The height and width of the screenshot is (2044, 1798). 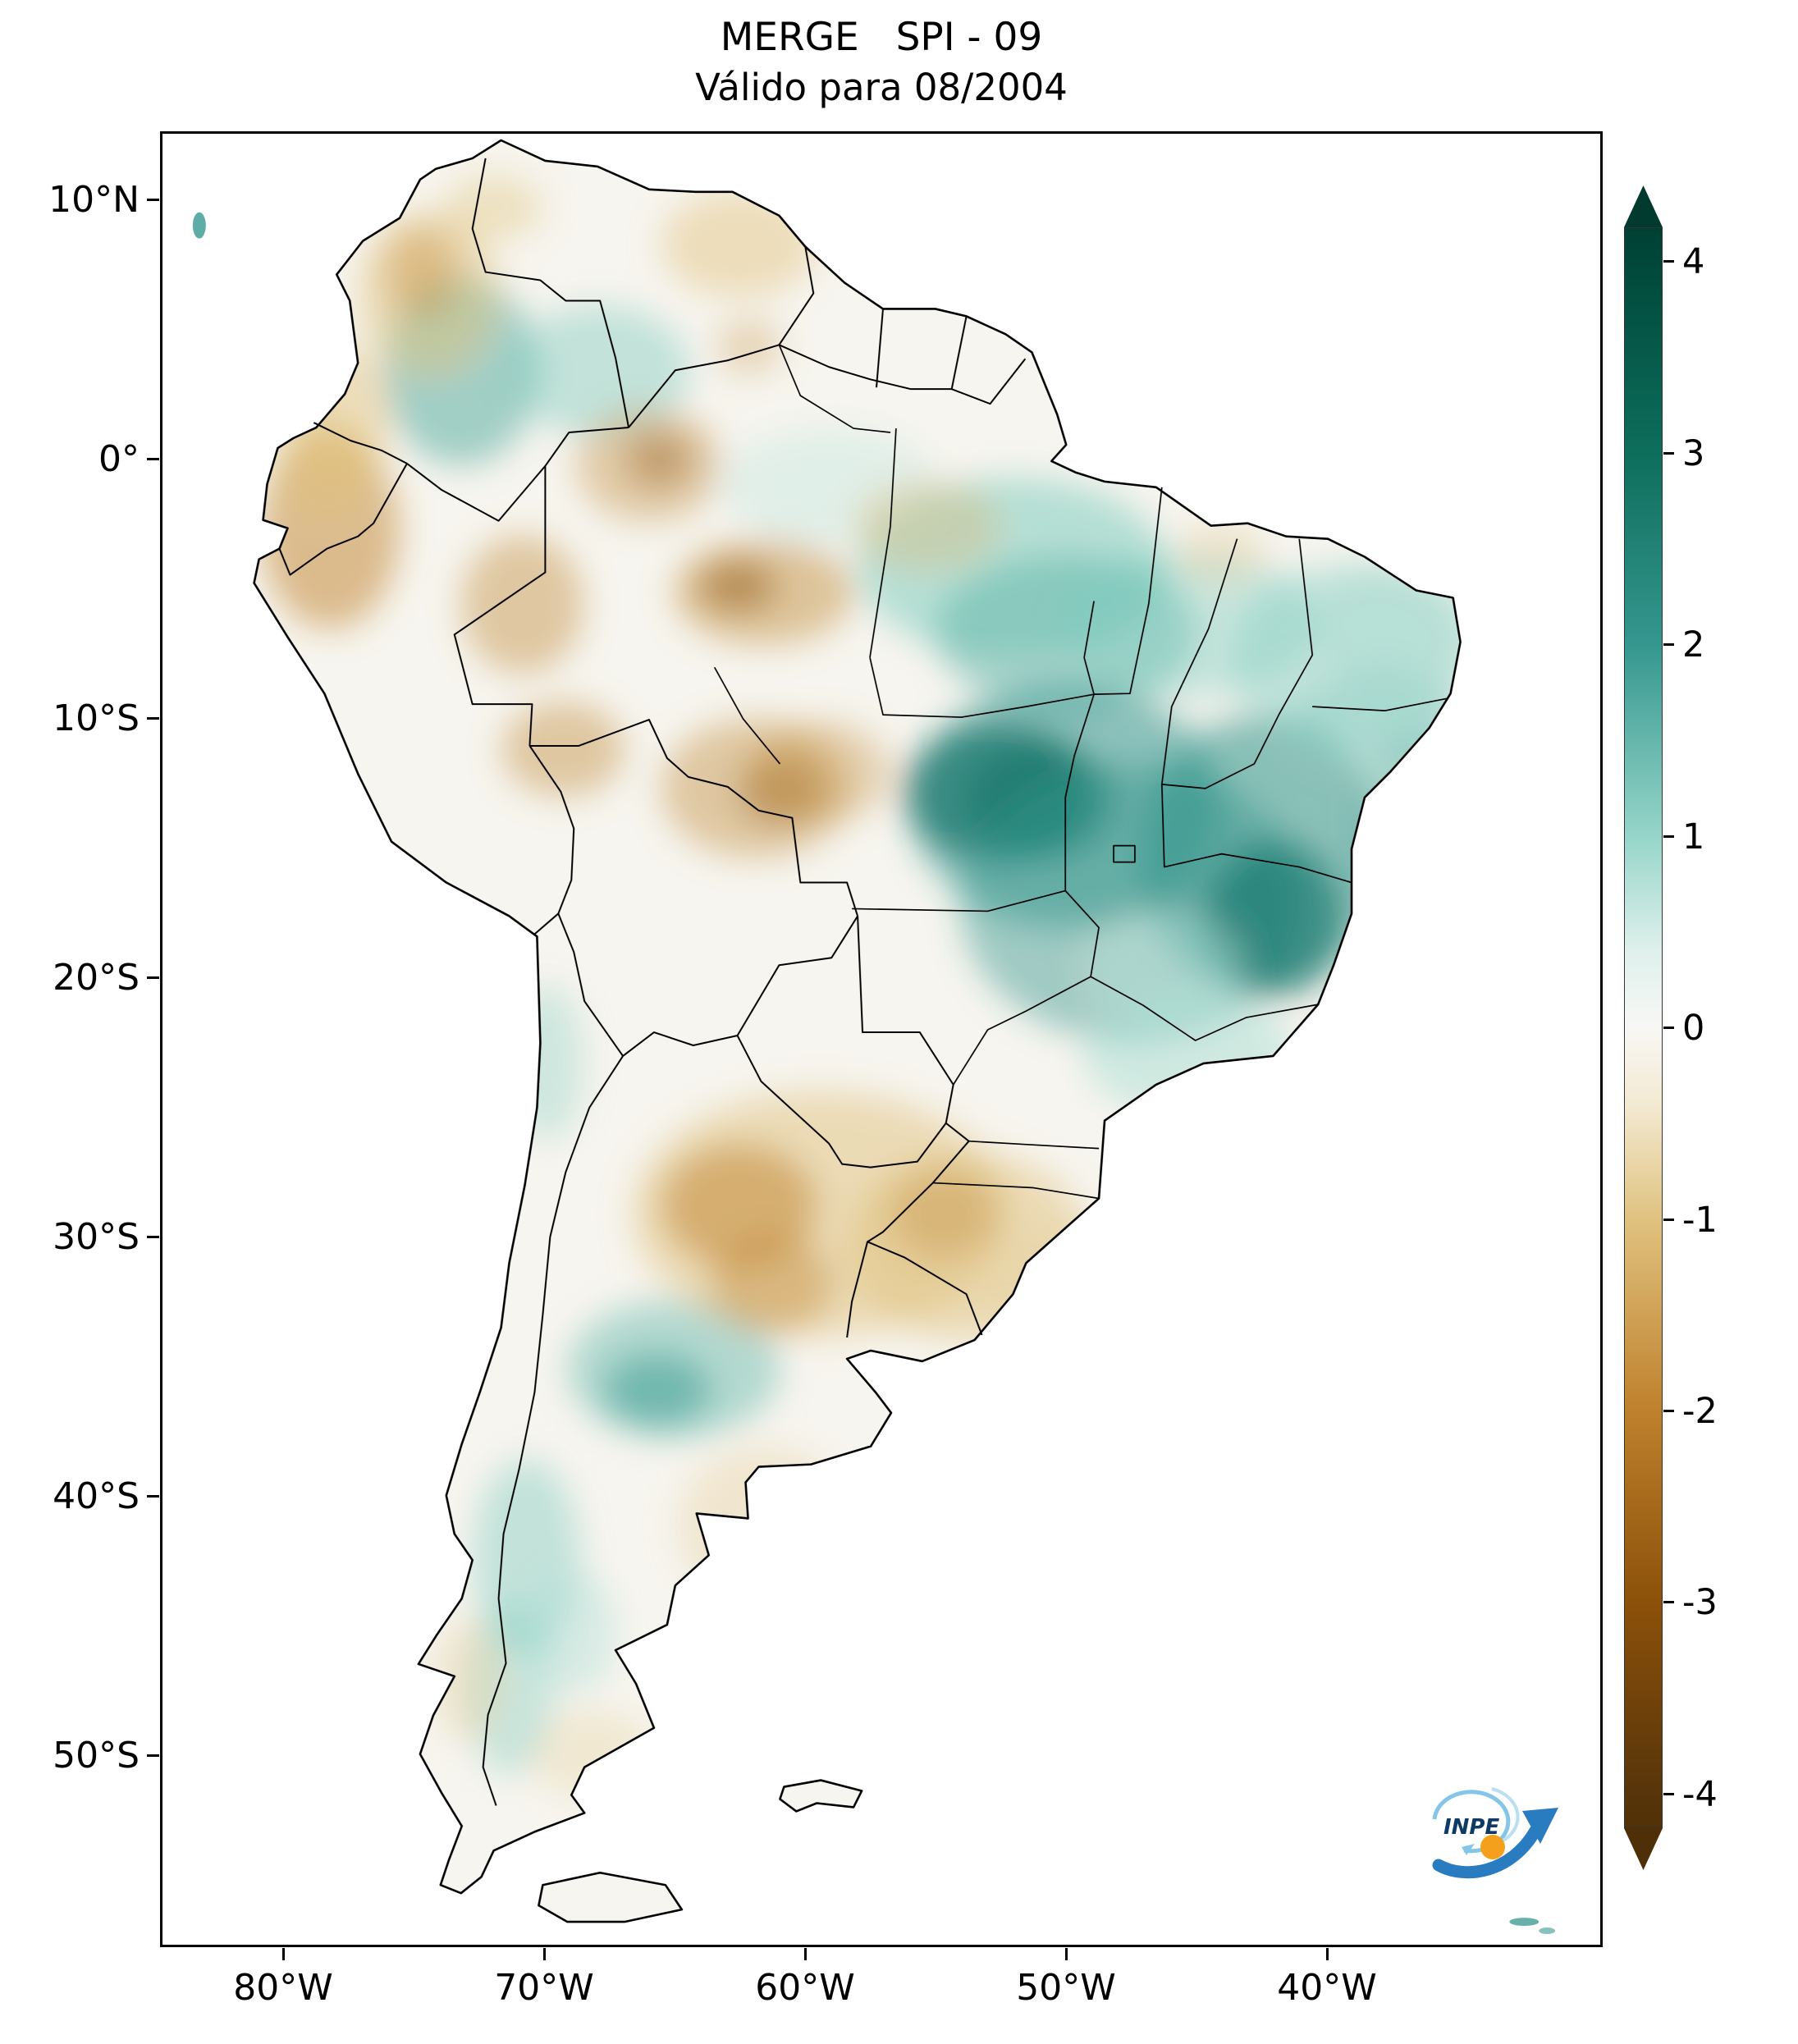 I want to click on colorbar-tick-label: 2, so click(x=1693, y=644).